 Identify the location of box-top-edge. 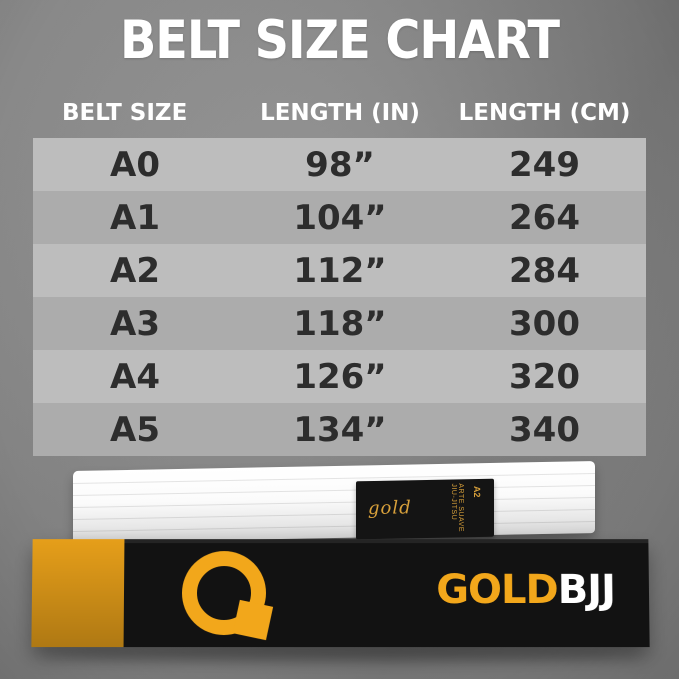
(340, 541).